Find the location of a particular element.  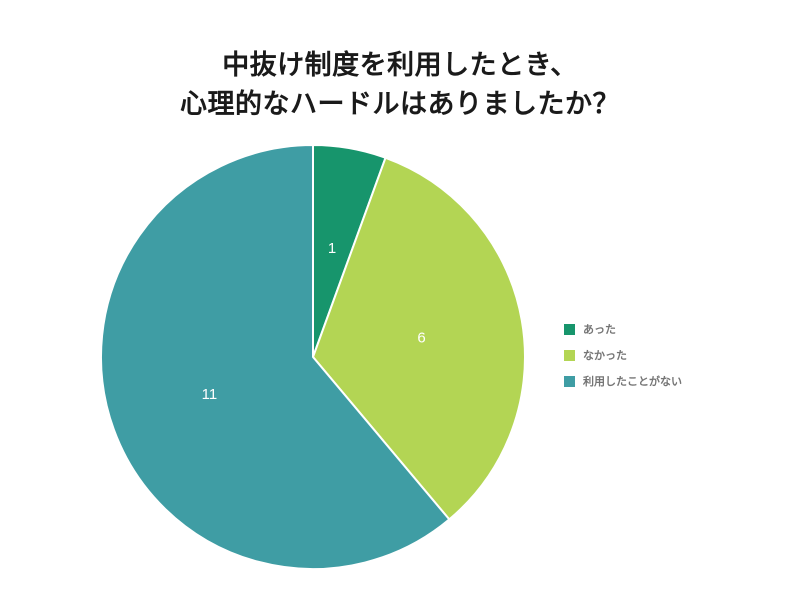

legend-item-1: あった is located at coordinates (623, 329).